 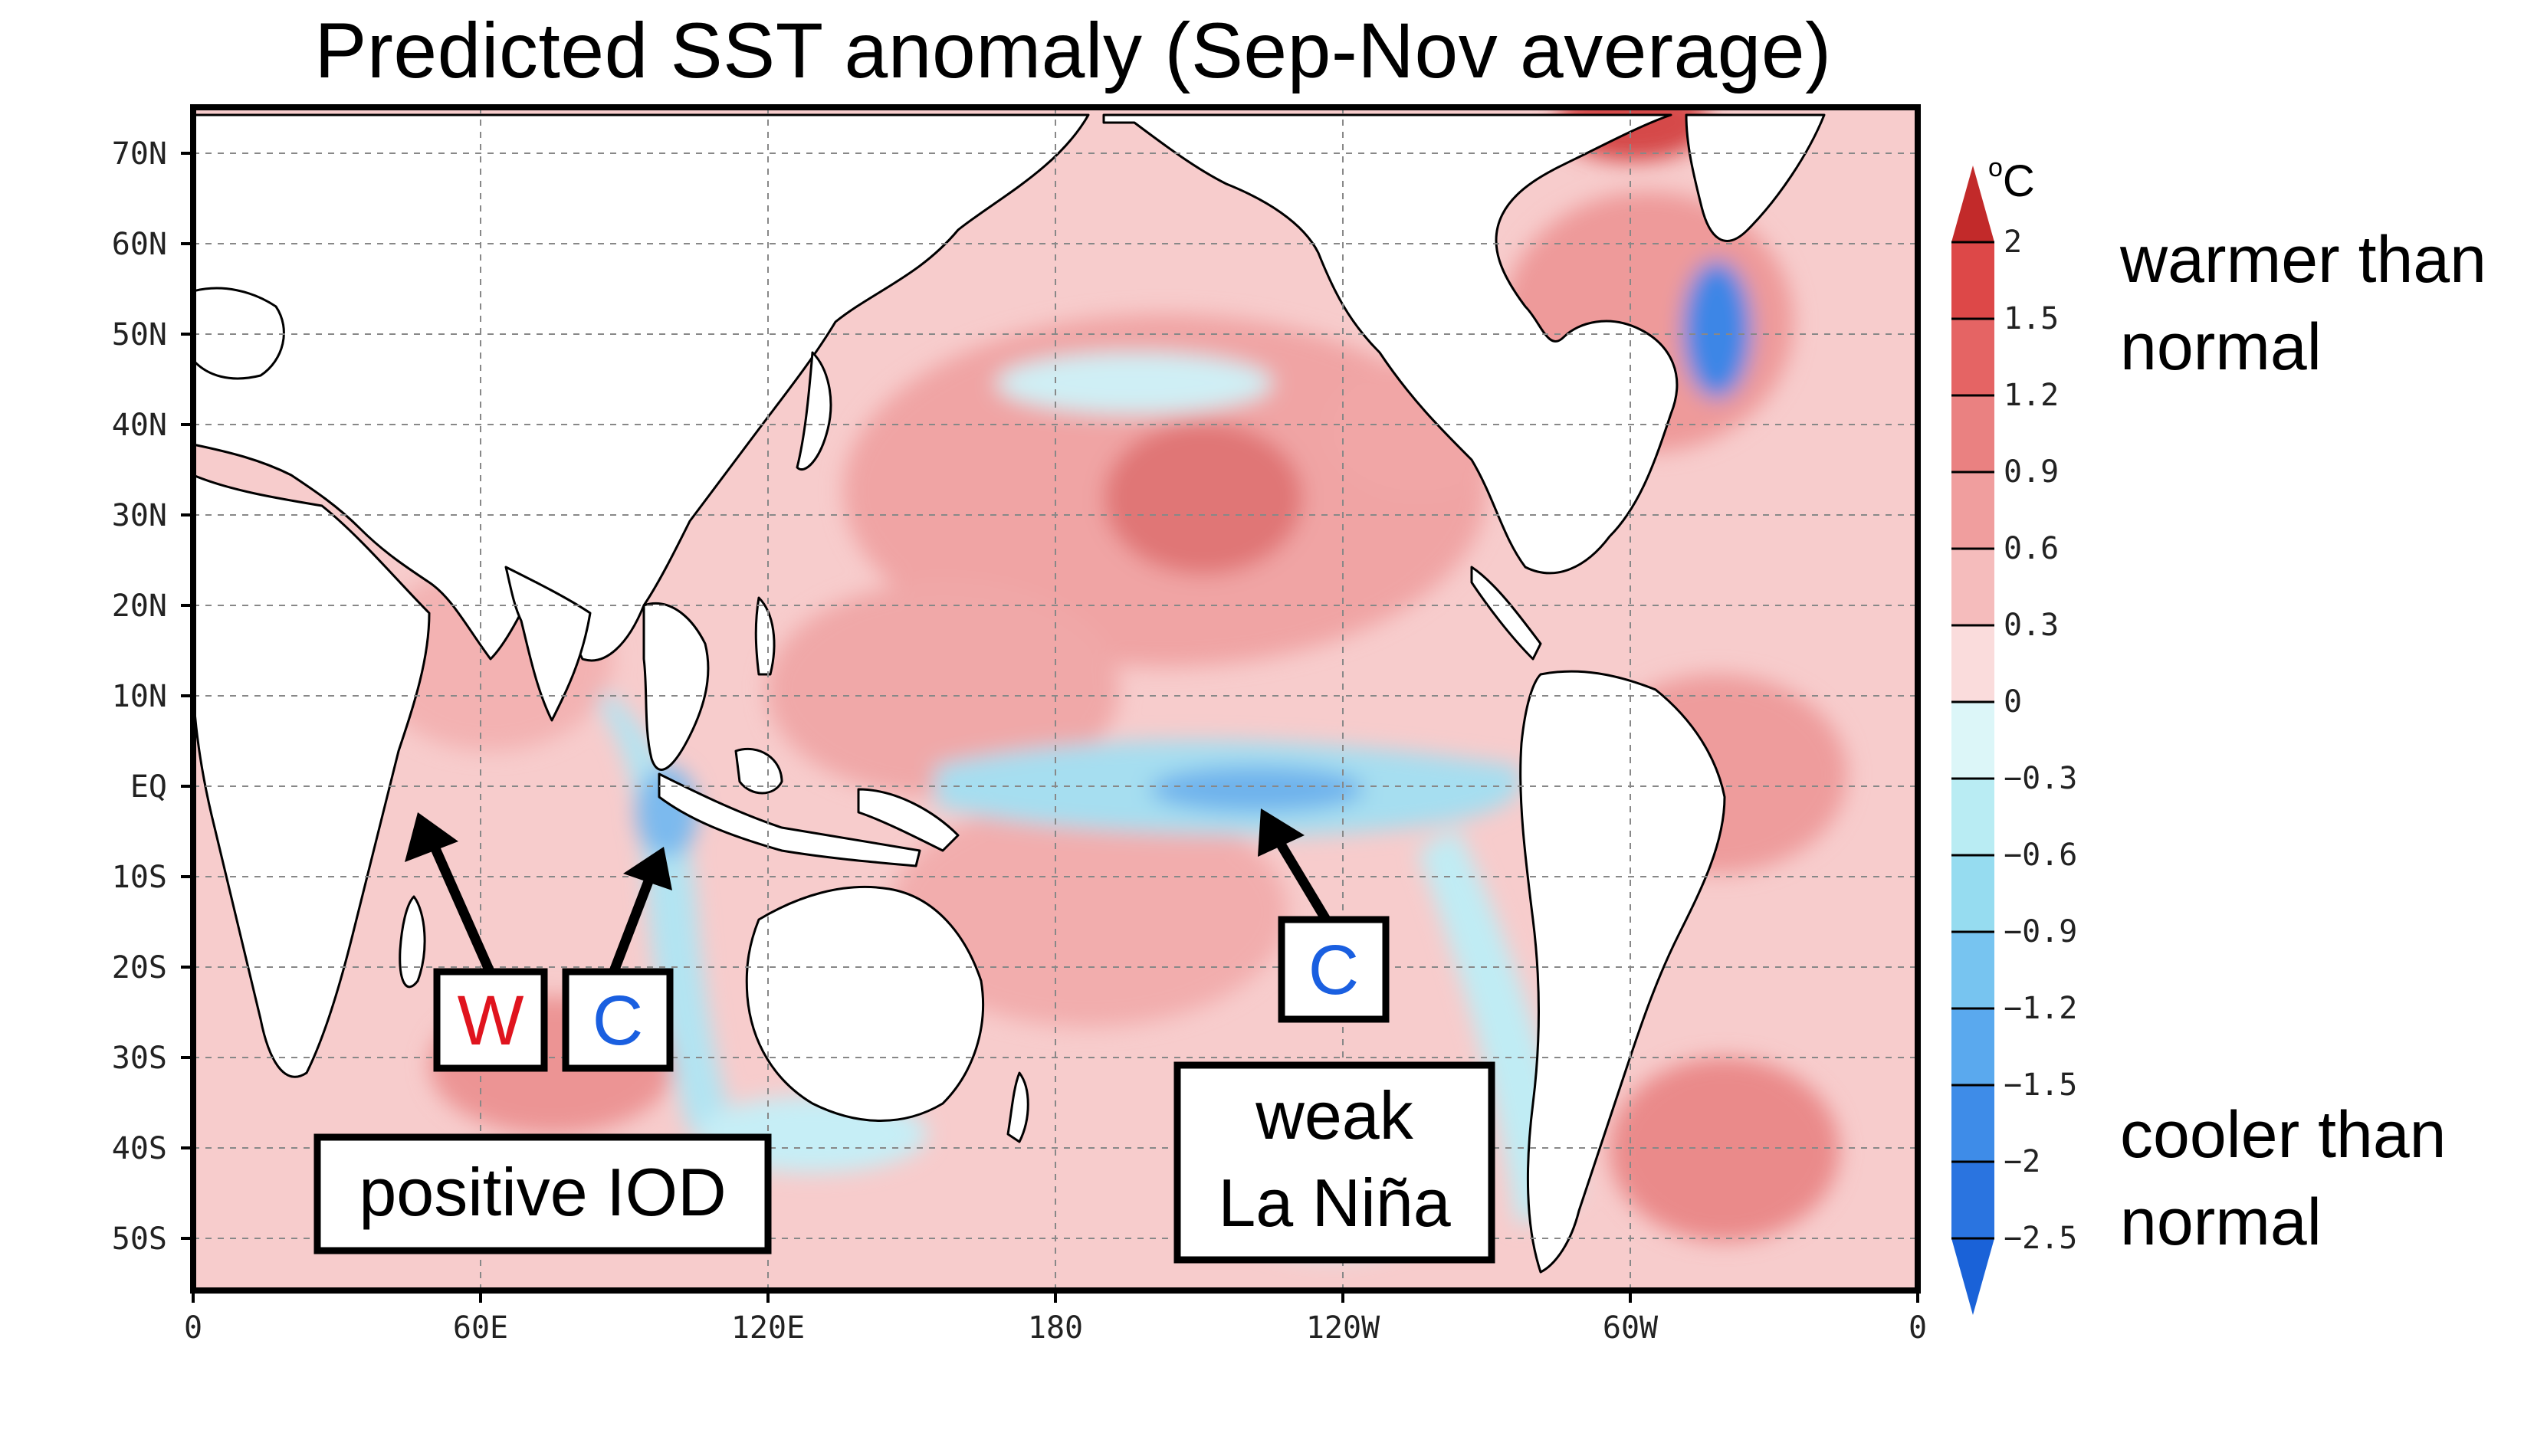 What do you see at coordinates (647, 868) in the screenshot?
I see `arrowhead-c-indian` at bounding box center [647, 868].